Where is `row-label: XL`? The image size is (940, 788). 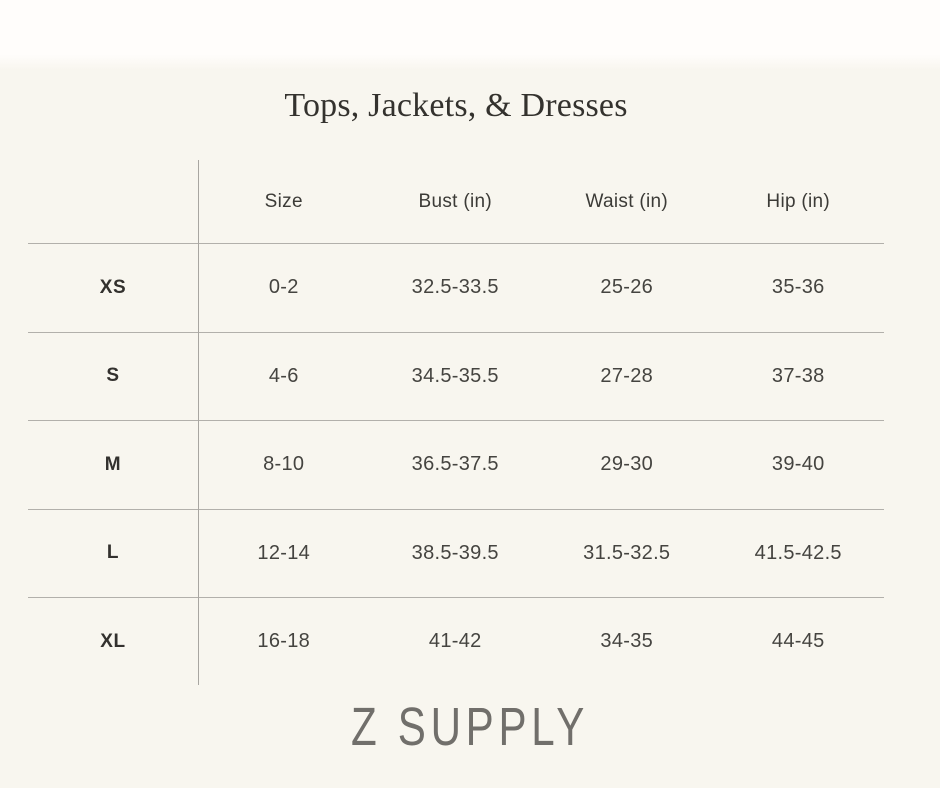 row-label: XL is located at coordinates (113, 641).